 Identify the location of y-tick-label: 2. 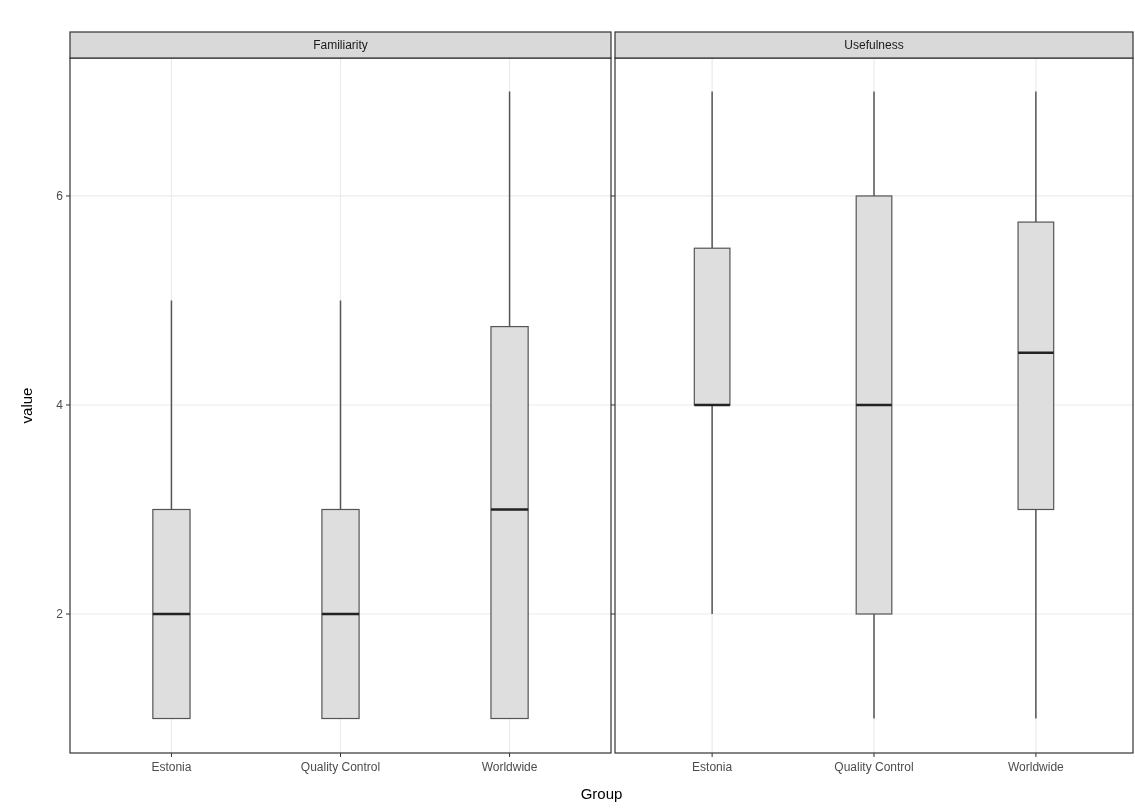
(60, 614).